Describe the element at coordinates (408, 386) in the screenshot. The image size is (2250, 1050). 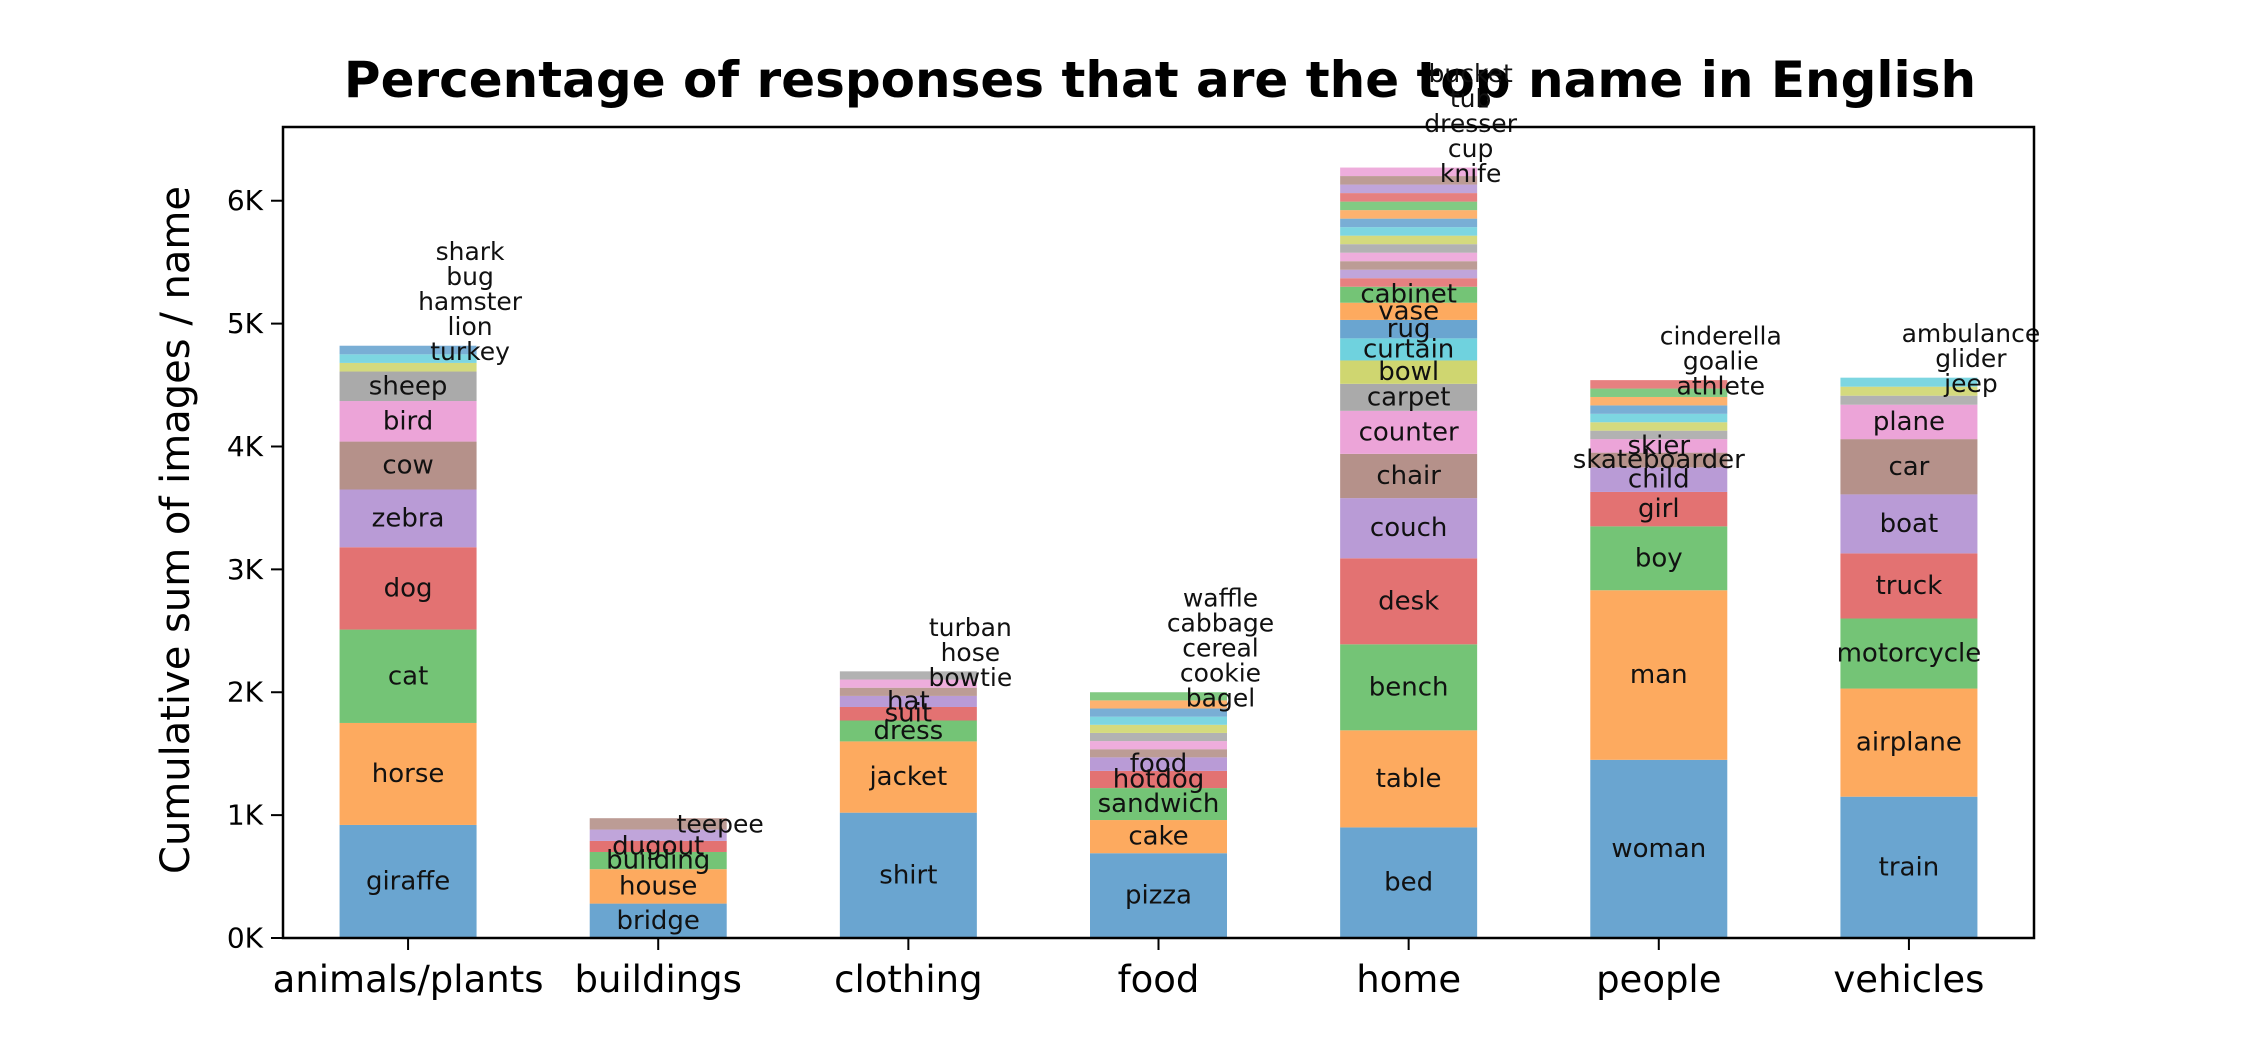
I see `segment-label-animals-plants-sheep: sheep` at that location.